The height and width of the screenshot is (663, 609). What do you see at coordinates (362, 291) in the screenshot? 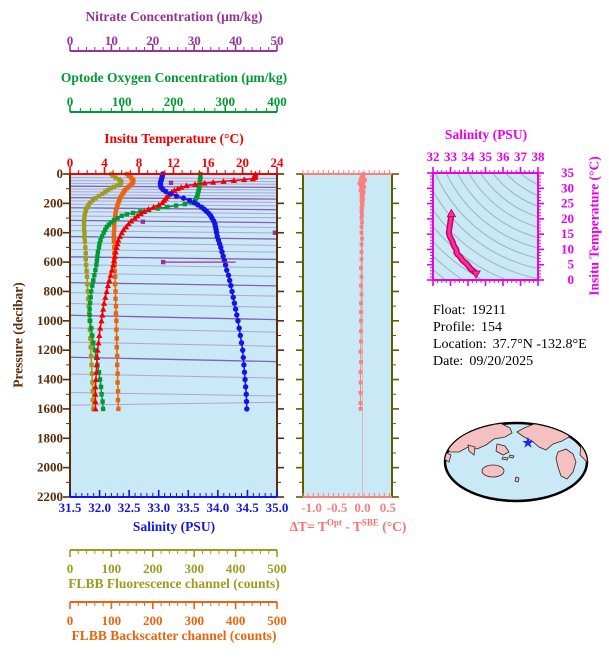
I see `series-delta-t` at bounding box center [362, 291].